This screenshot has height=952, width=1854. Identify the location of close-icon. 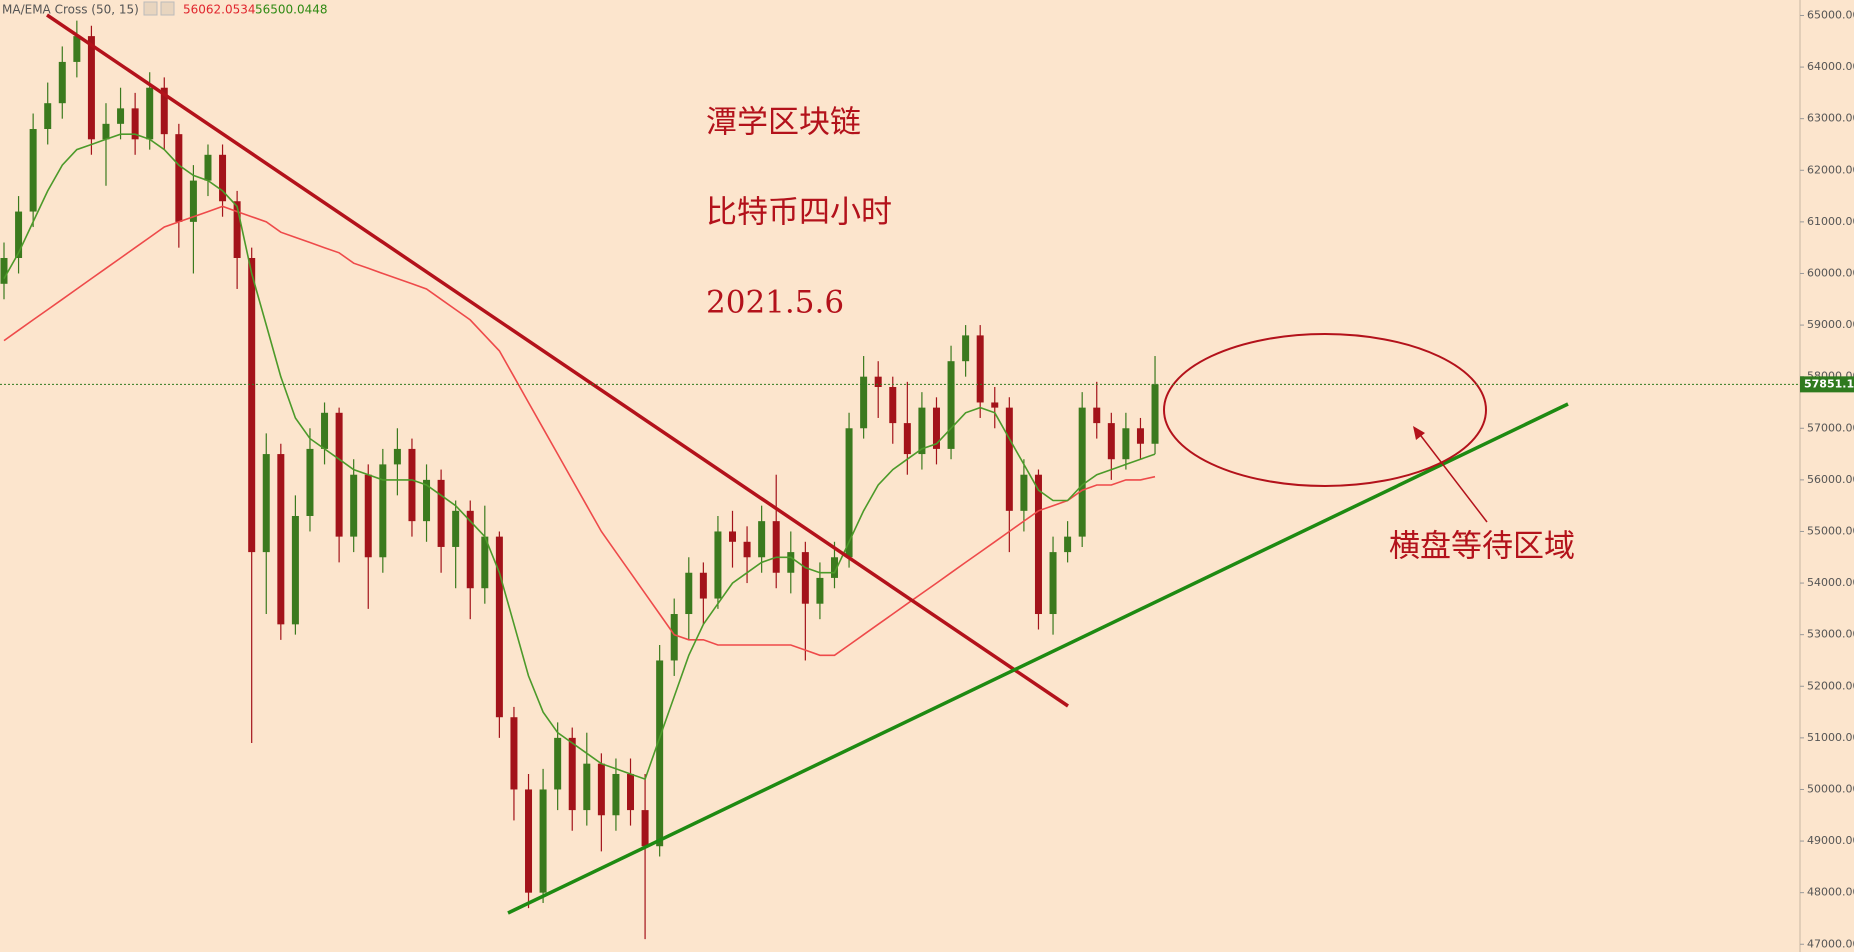
(167, 8).